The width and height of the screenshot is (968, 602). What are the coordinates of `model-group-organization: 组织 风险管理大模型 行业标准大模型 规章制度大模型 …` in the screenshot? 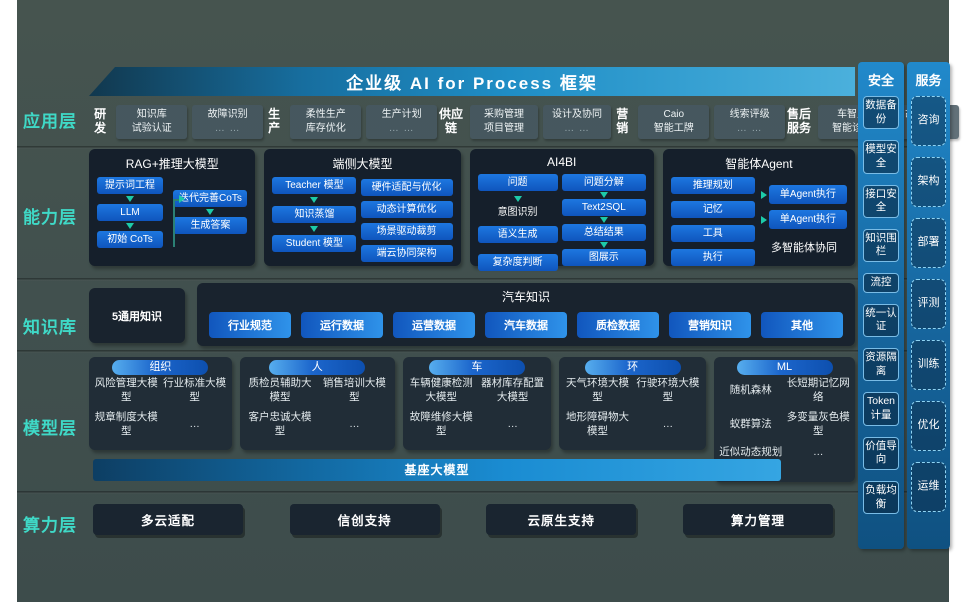 It's located at (160, 403).